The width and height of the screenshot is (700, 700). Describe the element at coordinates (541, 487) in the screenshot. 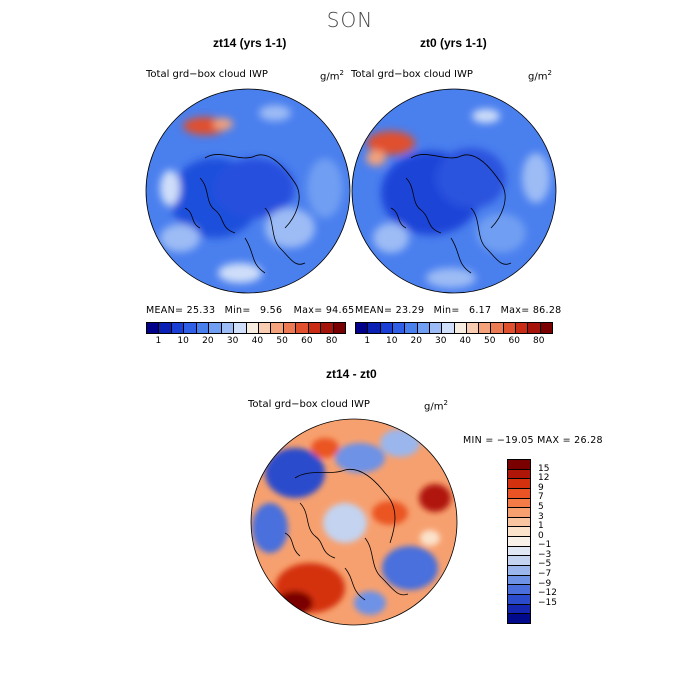

I see `colorbar-tick-label: 9` at that location.